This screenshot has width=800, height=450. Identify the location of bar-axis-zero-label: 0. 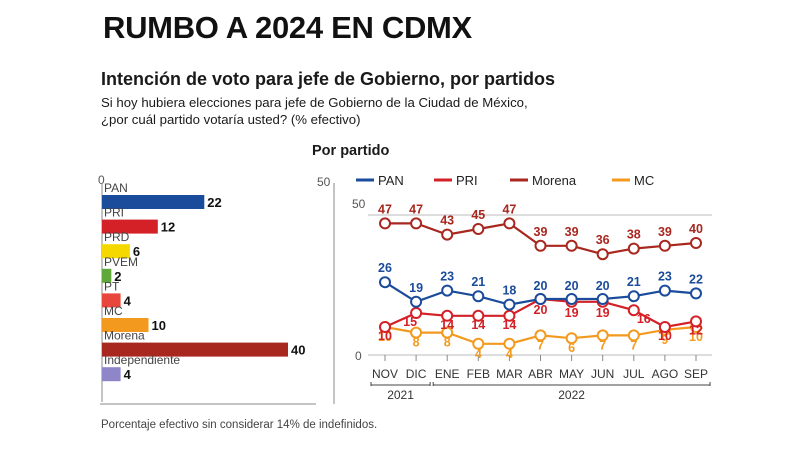
(101, 180).